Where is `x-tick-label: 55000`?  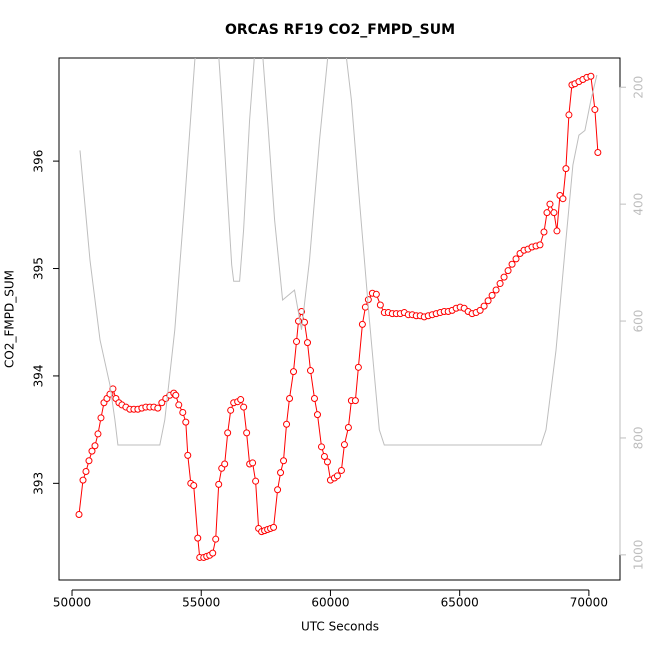
x-tick-label: 55000 is located at coordinates (201, 603).